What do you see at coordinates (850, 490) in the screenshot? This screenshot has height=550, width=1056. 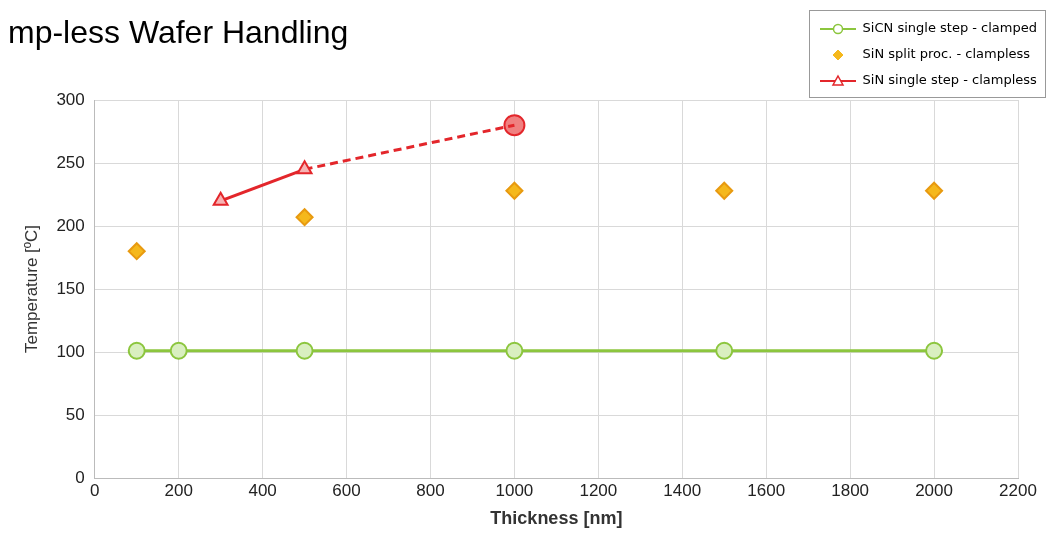 I see `x-tick-label: 1800` at bounding box center [850, 490].